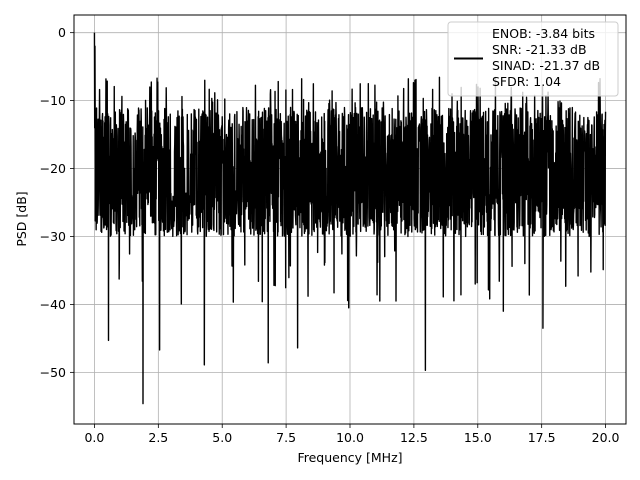  Describe the element at coordinates (542, 437) in the screenshot. I see `x-tick-label-7: 17.5` at that location.